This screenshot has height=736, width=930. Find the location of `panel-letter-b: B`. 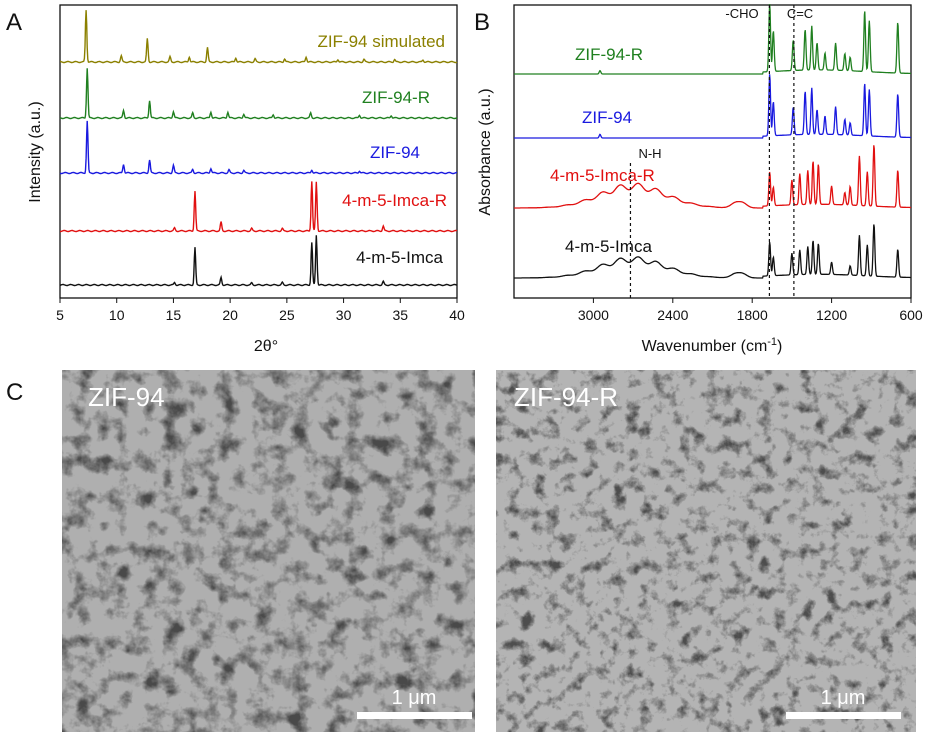

panel-letter-b: B is located at coordinates (482, 22).